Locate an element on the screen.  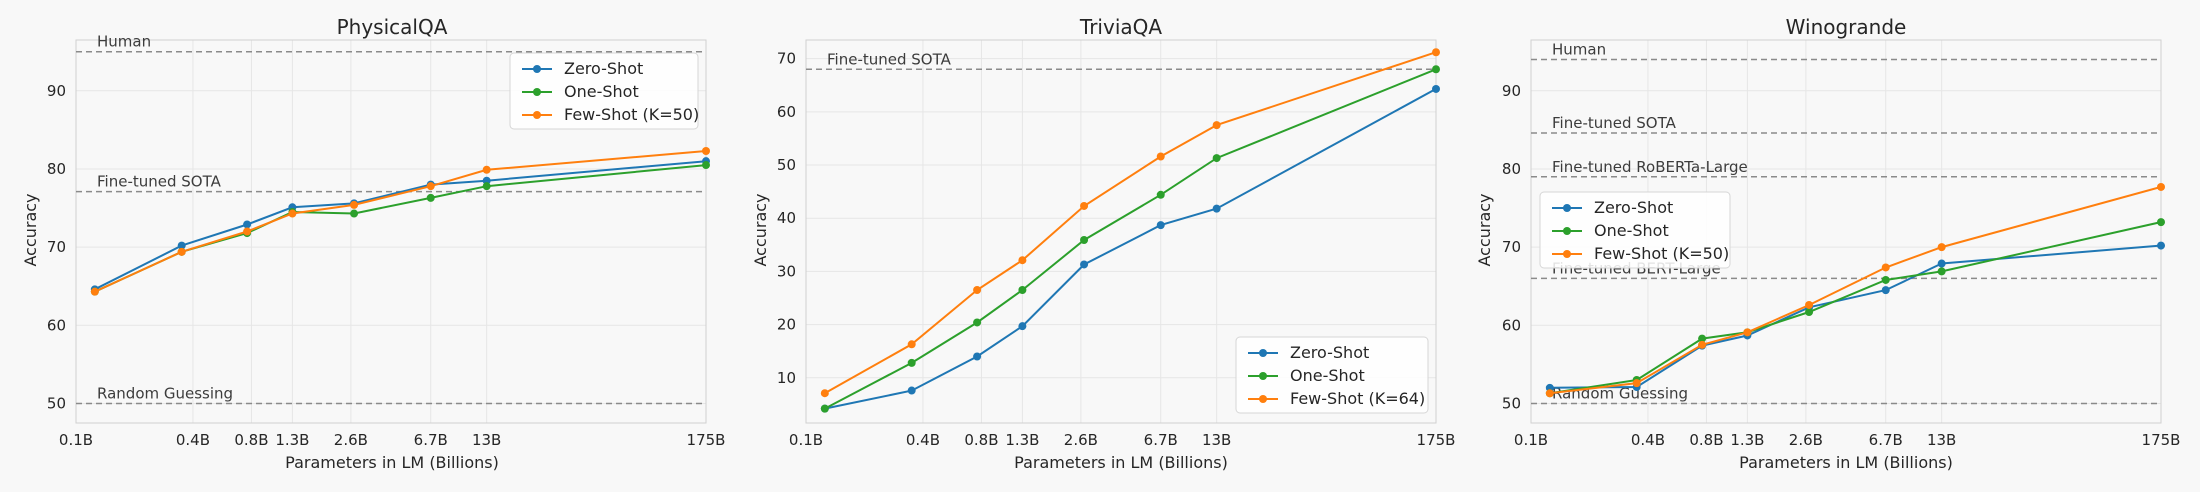
legend: Zero-Shot One-Shot Few-Shot (K=64) is located at coordinates (1332, 375).